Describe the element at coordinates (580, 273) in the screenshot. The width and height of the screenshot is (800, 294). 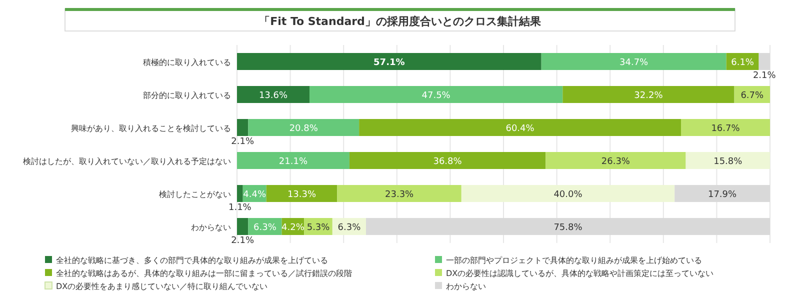
I see `legend-label: DXの必要性は認識しているが、具体的な戦略や計画策定には至っていない` at that location.